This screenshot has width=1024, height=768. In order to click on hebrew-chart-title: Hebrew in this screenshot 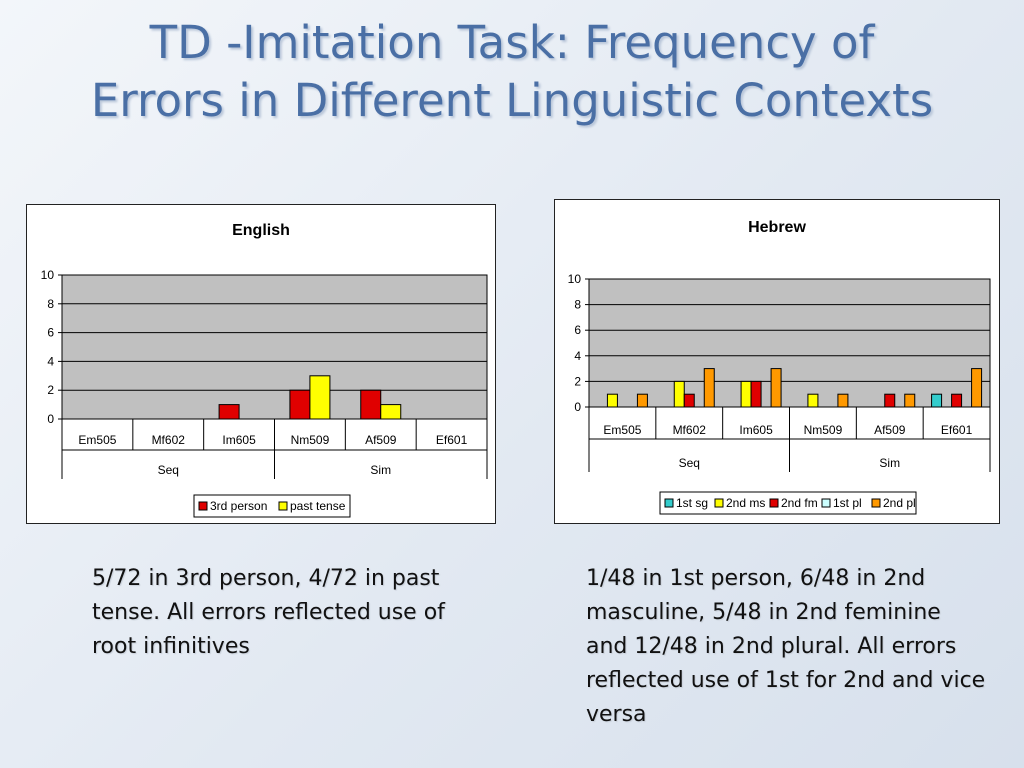, I will do `click(777, 227)`.